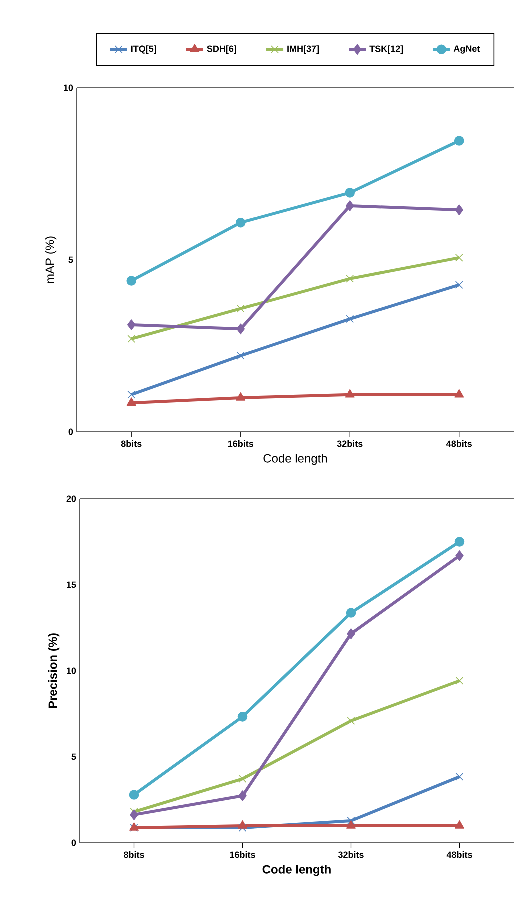 This screenshot has height=900, width=516. Describe the element at coordinates (51, 260) in the screenshot. I see `y-axis-title: mAP (%)` at that location.